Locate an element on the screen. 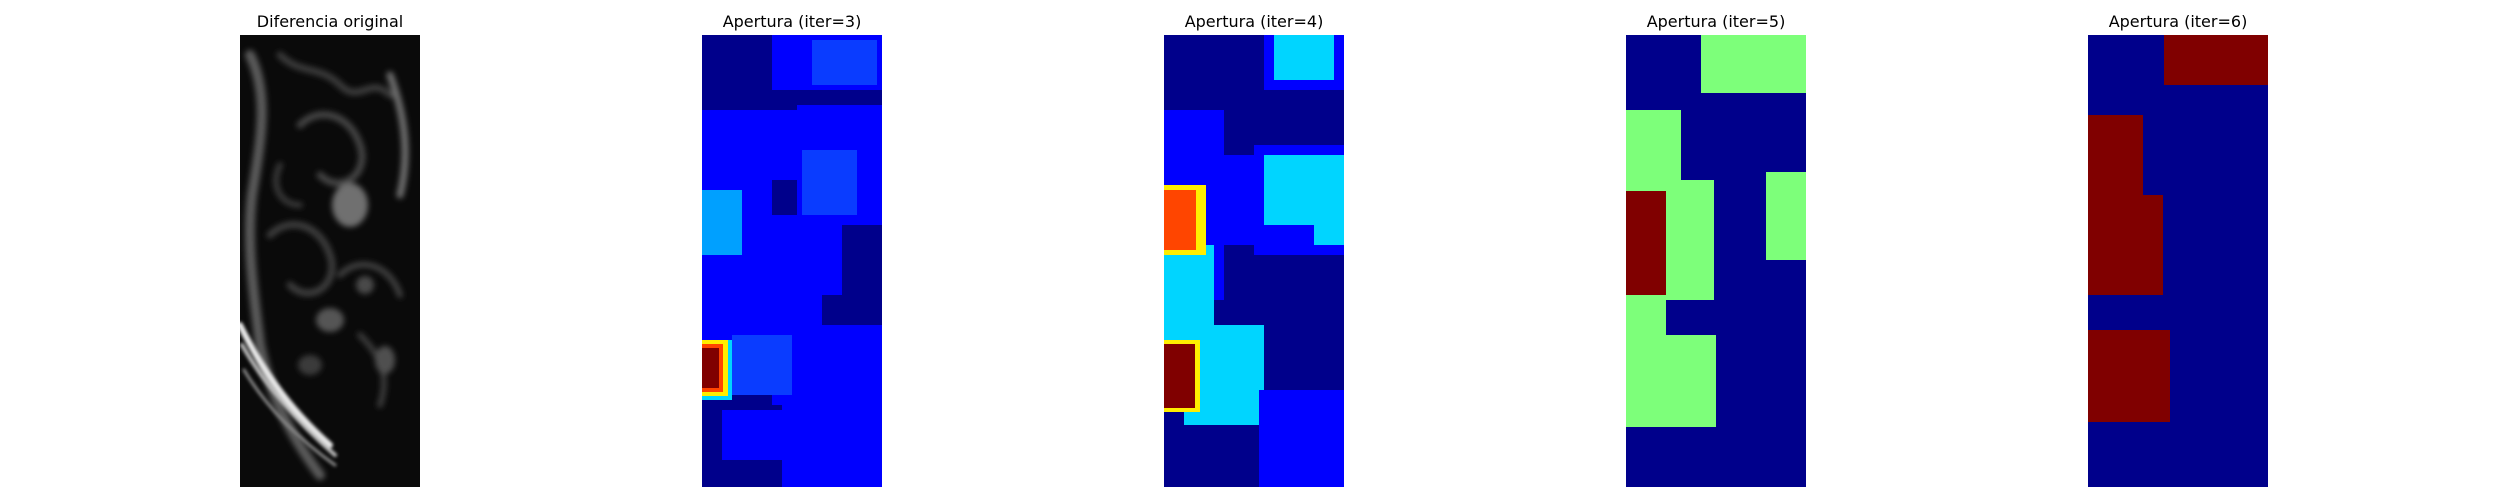 The height and width of the screenshot is (500, 2500). opening-iter4-image is located at coordinates (1254, 261).